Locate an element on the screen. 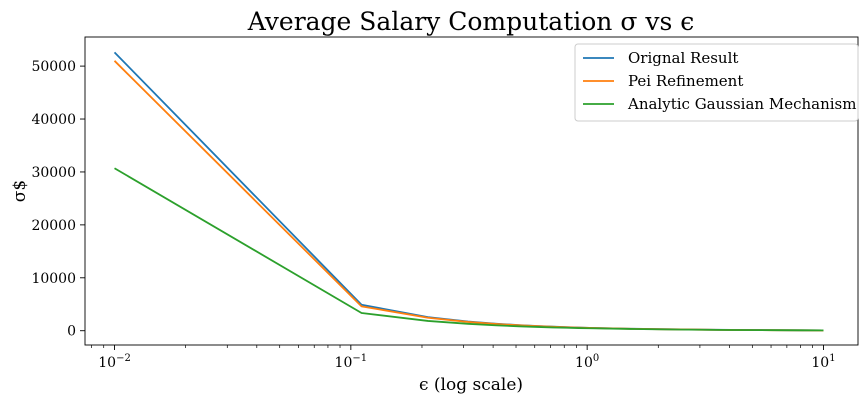 The width and height of the screenshot is (868, 404). x-tick-label: 10⁻¹ is located at coordinates (351, 362).